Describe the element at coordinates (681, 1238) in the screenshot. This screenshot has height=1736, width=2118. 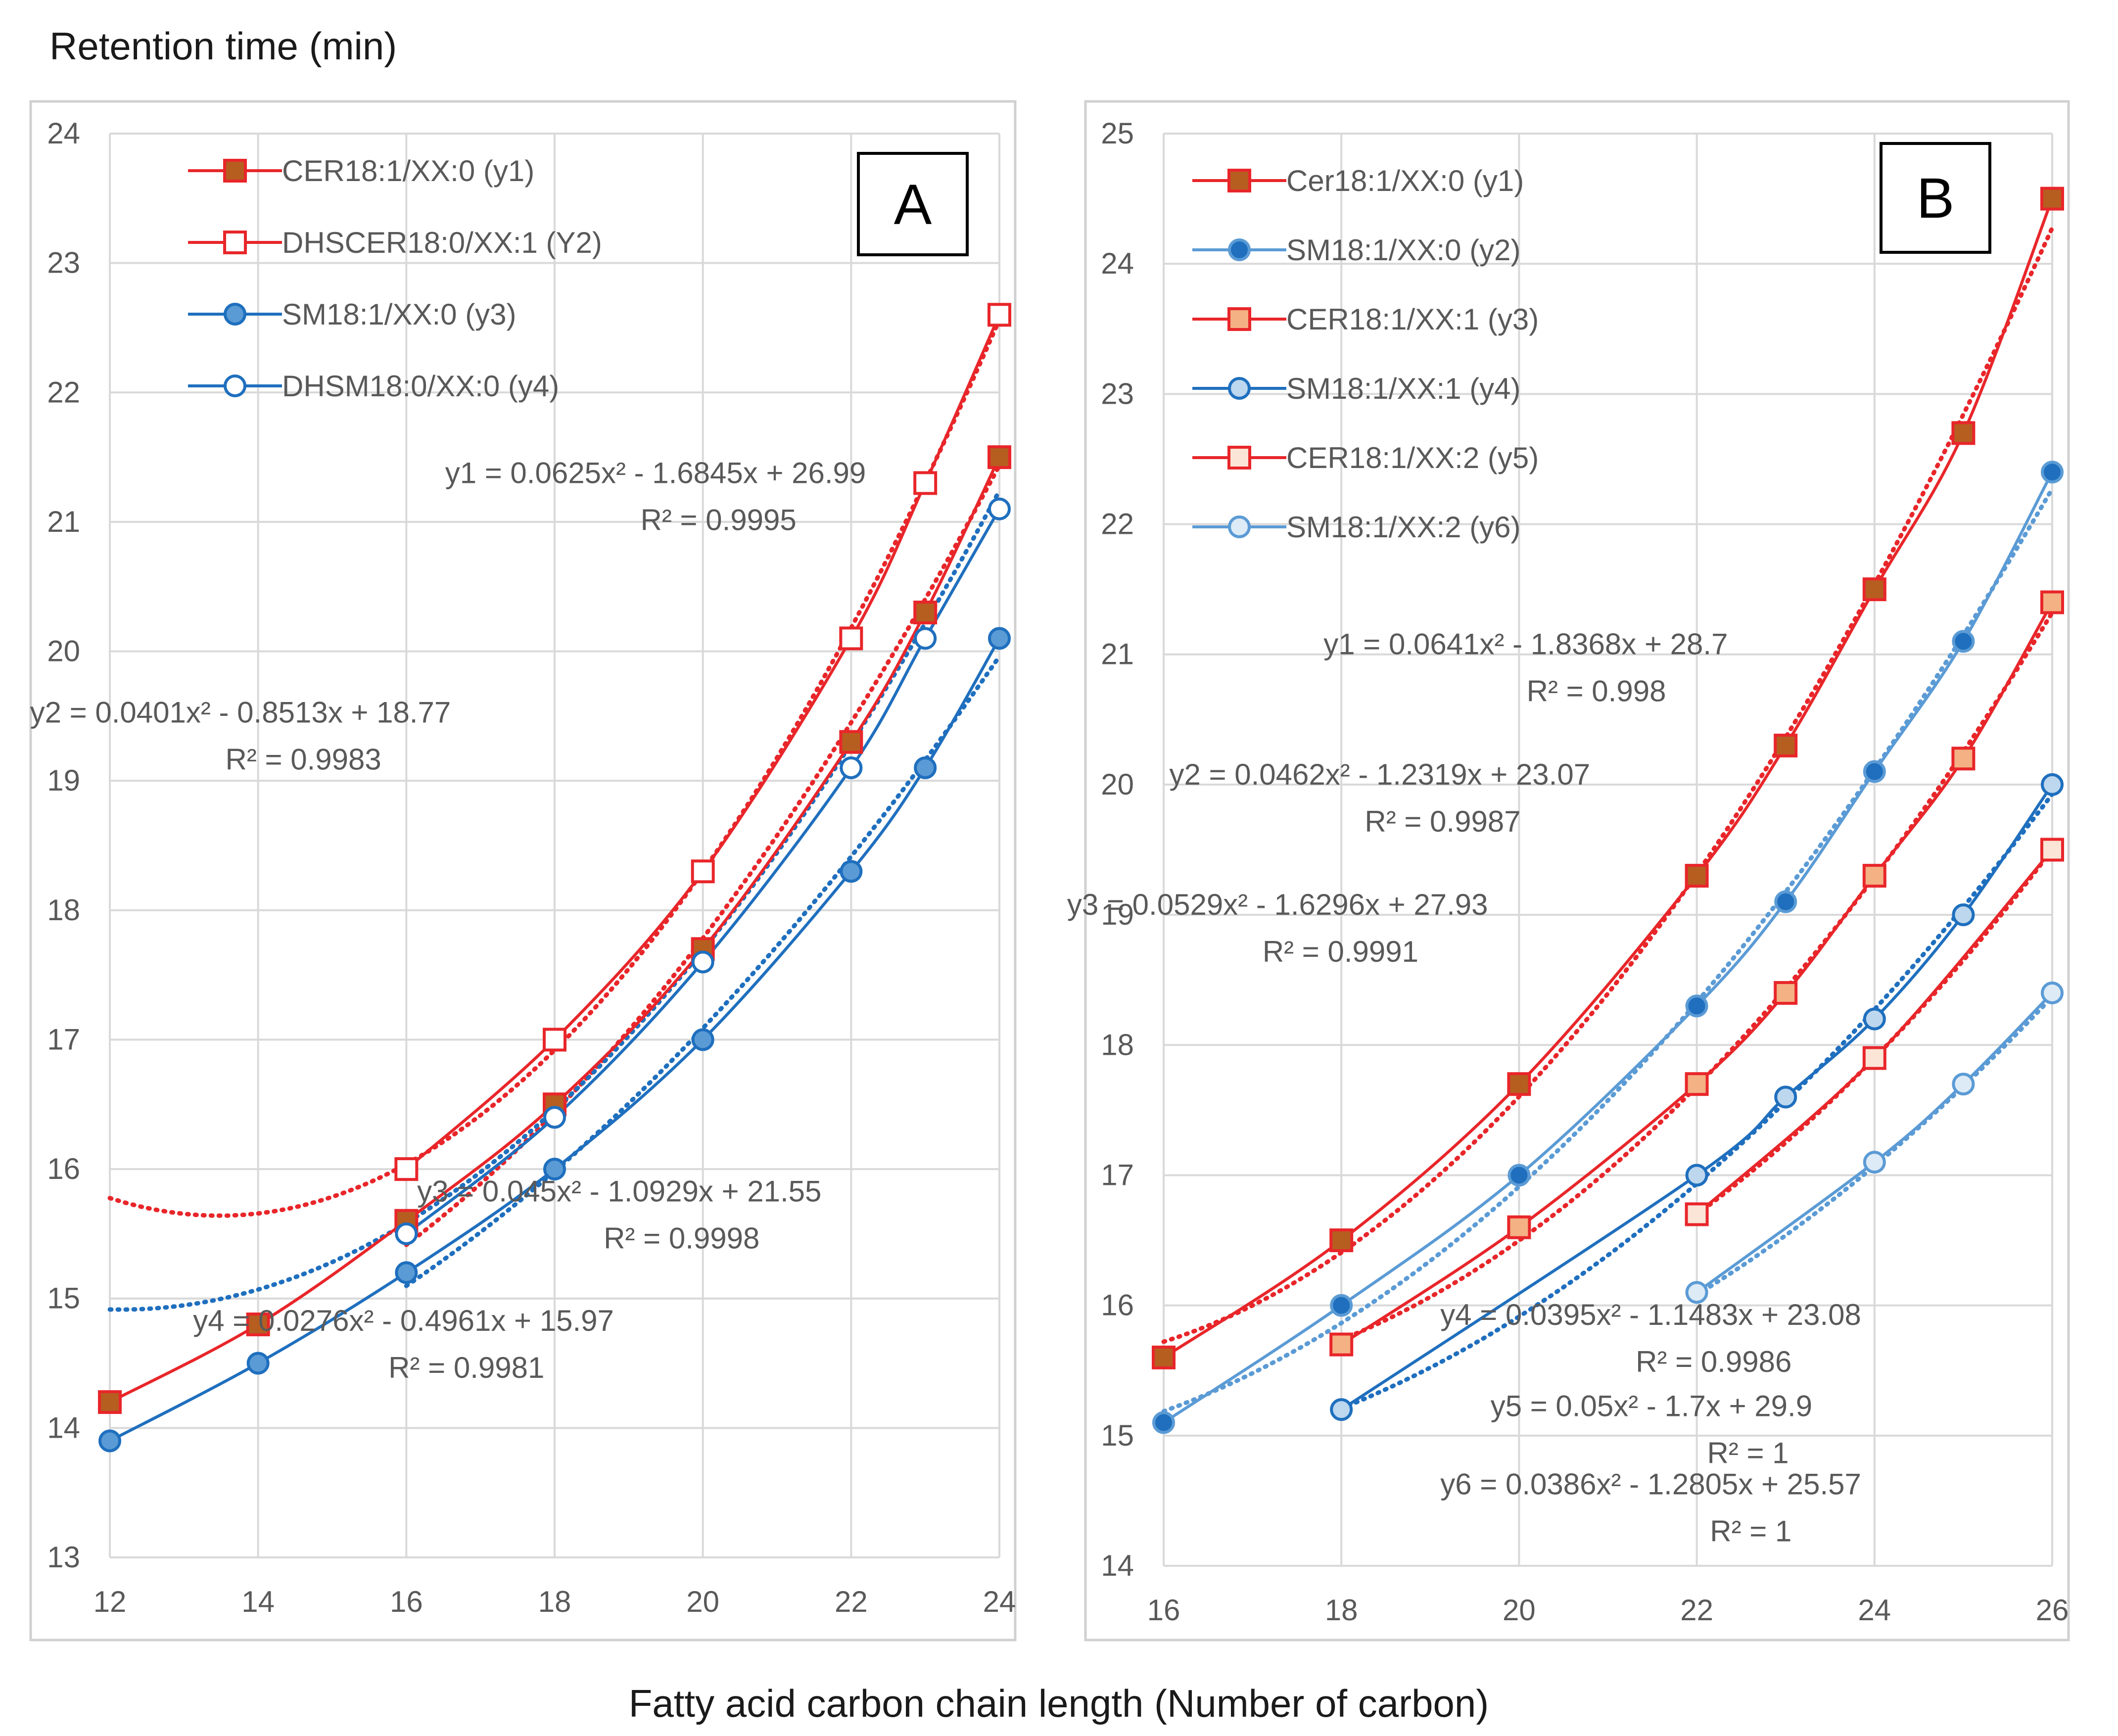
I see `panel-a-r2-3: R² = 0.9998` at that location.